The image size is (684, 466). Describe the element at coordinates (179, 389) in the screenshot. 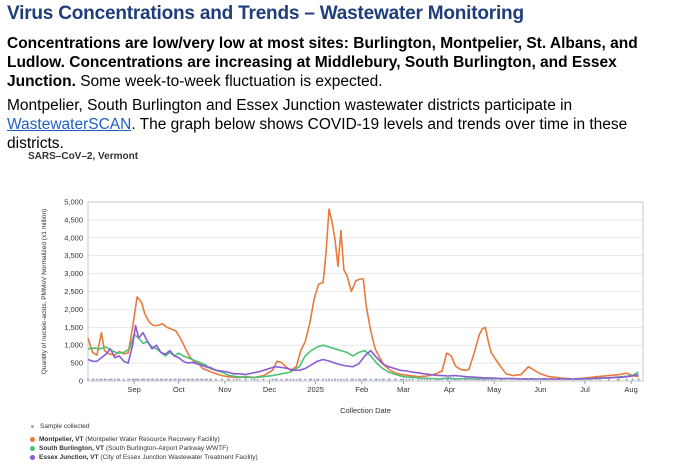

I see `x-tick-label: Oct` at that location.